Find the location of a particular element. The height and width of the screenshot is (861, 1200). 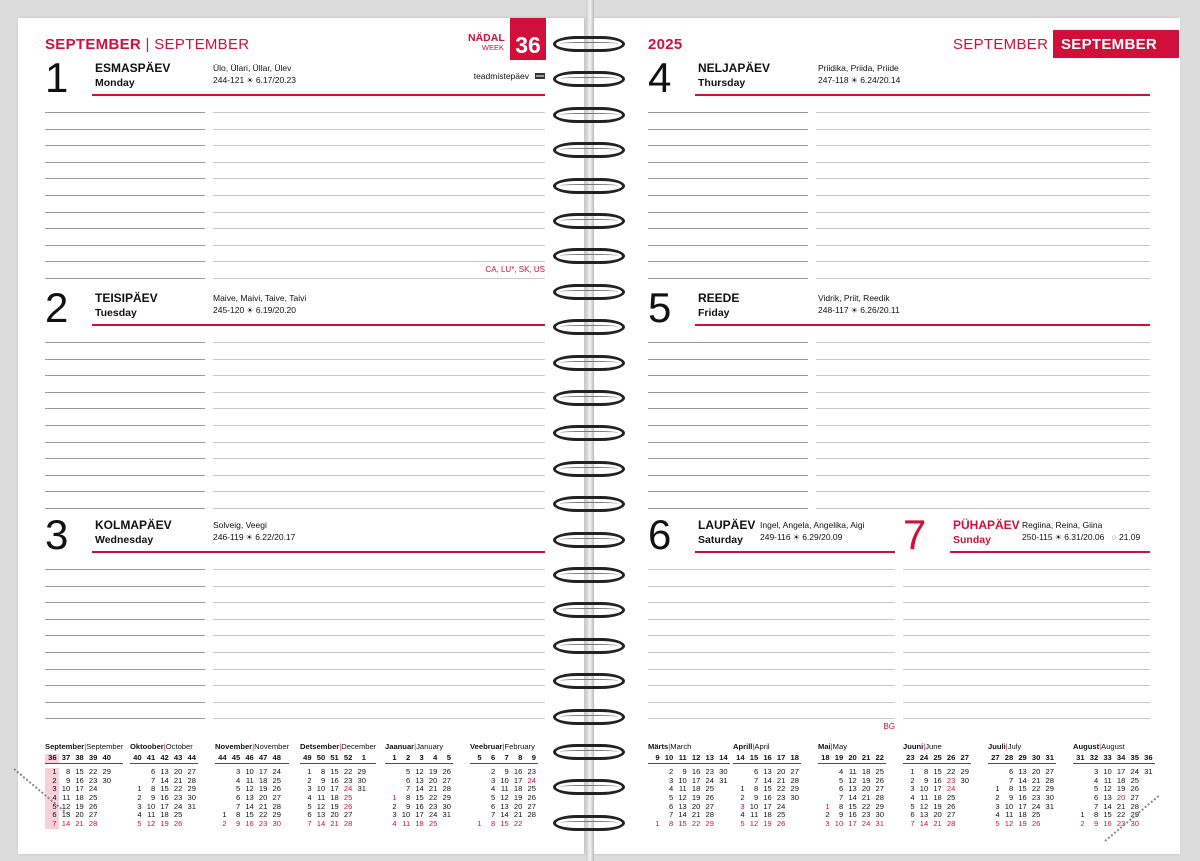

header-rule is located at coordinates (795, 552).